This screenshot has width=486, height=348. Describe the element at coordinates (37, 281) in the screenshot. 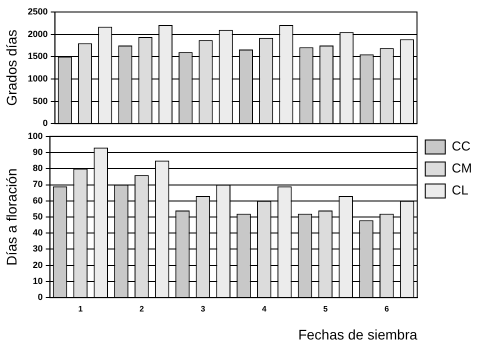

I see `y-tick-label: 10` at that location.